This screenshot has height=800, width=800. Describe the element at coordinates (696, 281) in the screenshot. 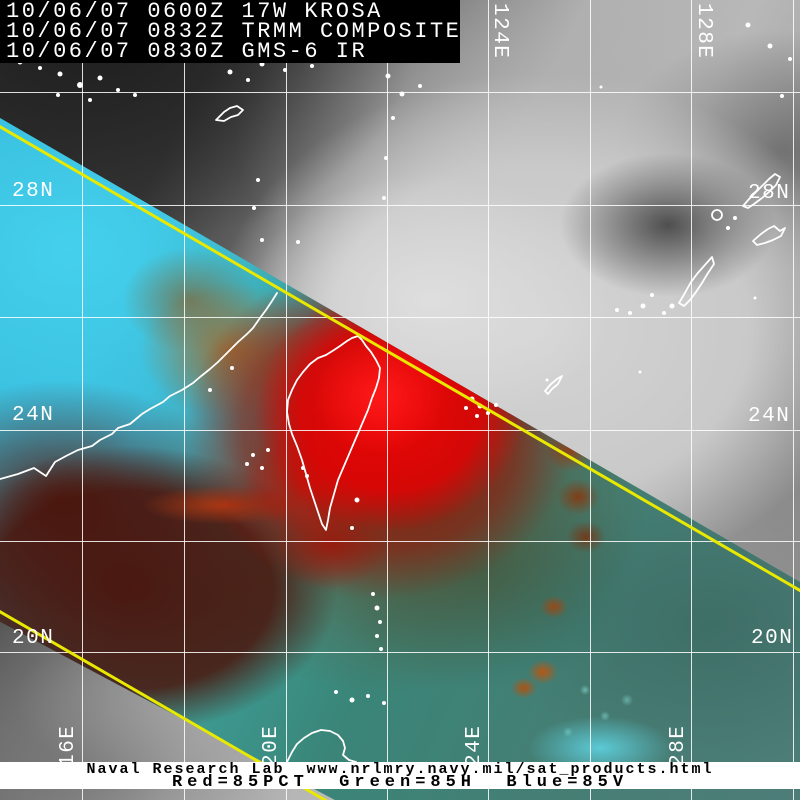

I see `okinawa-island` at that location.